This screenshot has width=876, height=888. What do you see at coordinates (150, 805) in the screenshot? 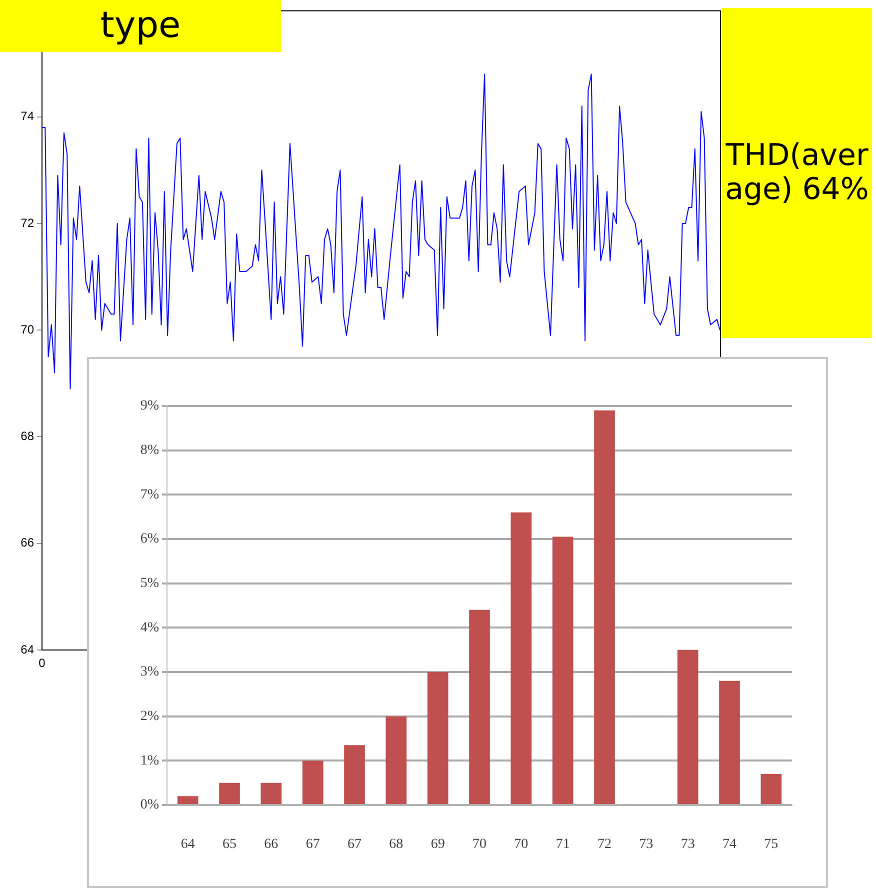
I see `y-tick-label: 0%` at bounding box center [150, 805].